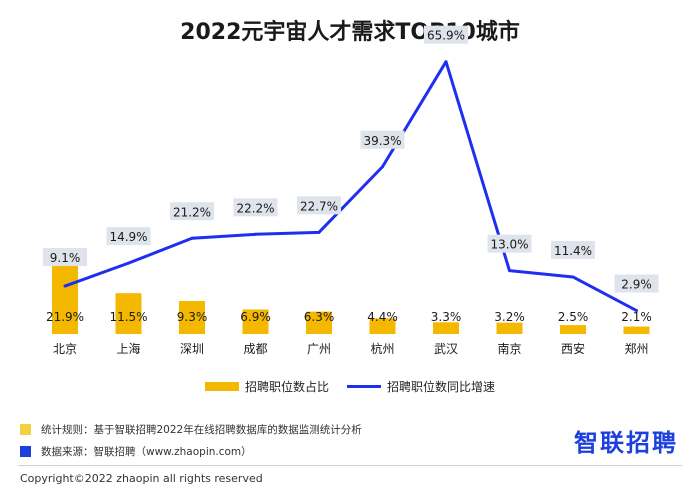 Image resolution: width=700 pixels, height=502 pixels. I want to click on line-label-8: 11.4%, so click(573, 251).